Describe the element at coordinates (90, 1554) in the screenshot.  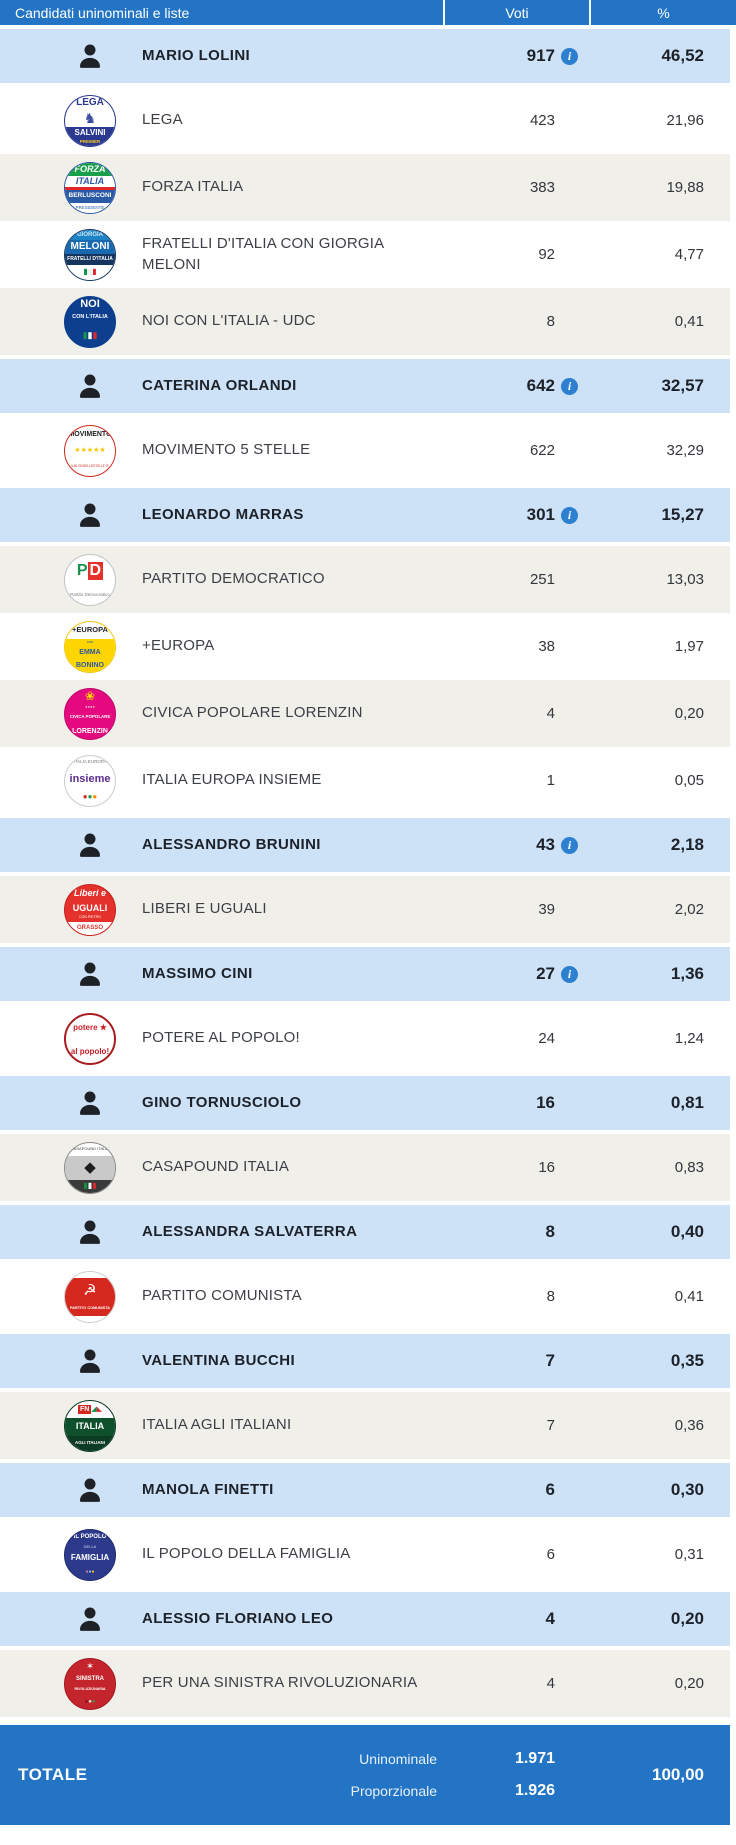
I see `party-logo-circle: IL POPOLO DELLA FAMIGLIA ● ● ●` at that location.